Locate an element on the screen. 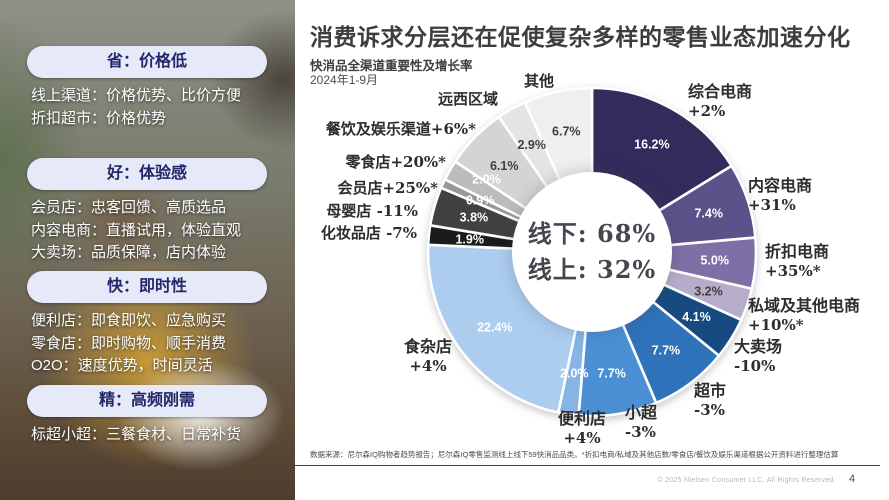 Image resolution: width=889 pixels, height=500 pixels. section-line: 标超小超：三餐食材、日常补货 is located at coordinates (136, 434).